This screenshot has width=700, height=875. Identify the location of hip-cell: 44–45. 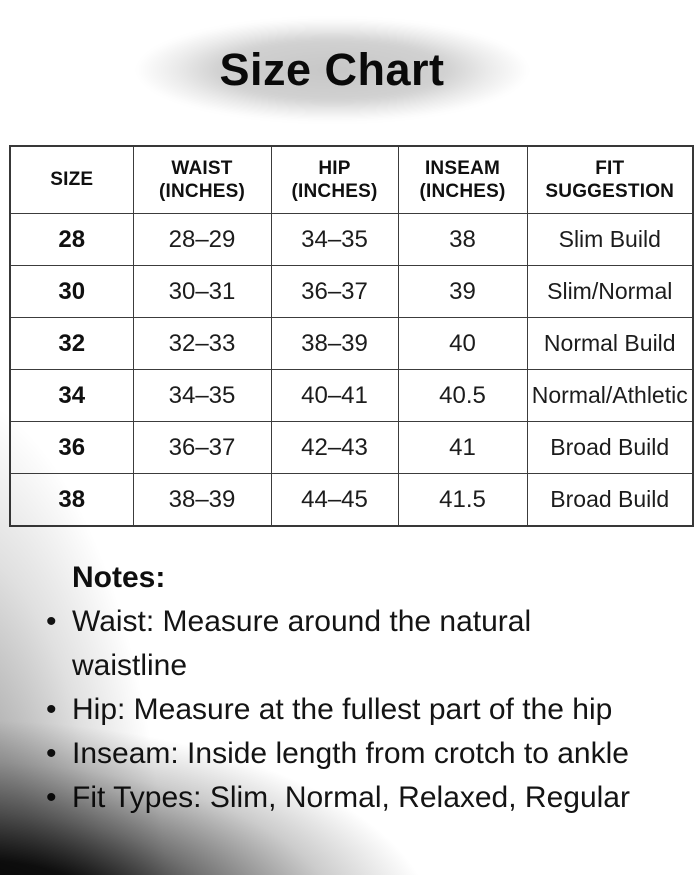
(334, 500).